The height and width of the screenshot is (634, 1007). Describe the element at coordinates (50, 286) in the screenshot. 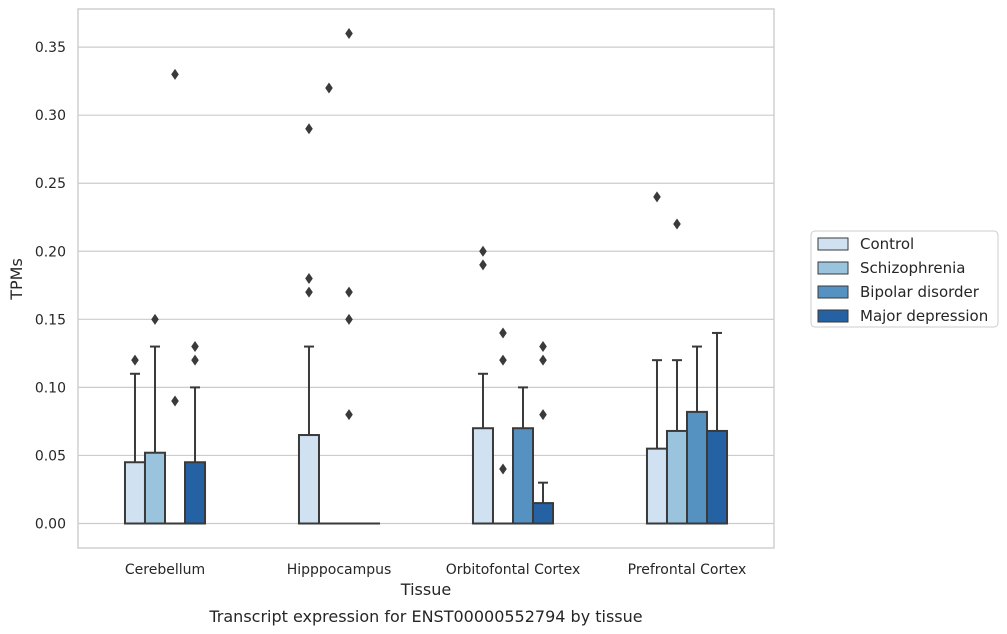

I see `y-tick-labels: 0.00 0.05 0.10 0.15 0.20 0.25 0.30 0.35` at that location.